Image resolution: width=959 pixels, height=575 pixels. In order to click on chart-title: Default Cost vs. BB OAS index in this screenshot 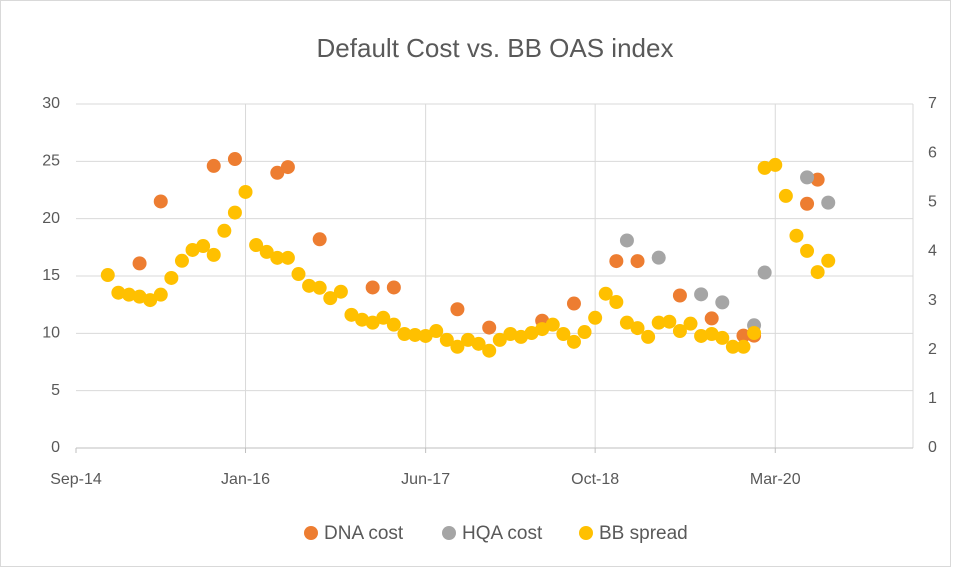, I will do `click(495, 48)`.